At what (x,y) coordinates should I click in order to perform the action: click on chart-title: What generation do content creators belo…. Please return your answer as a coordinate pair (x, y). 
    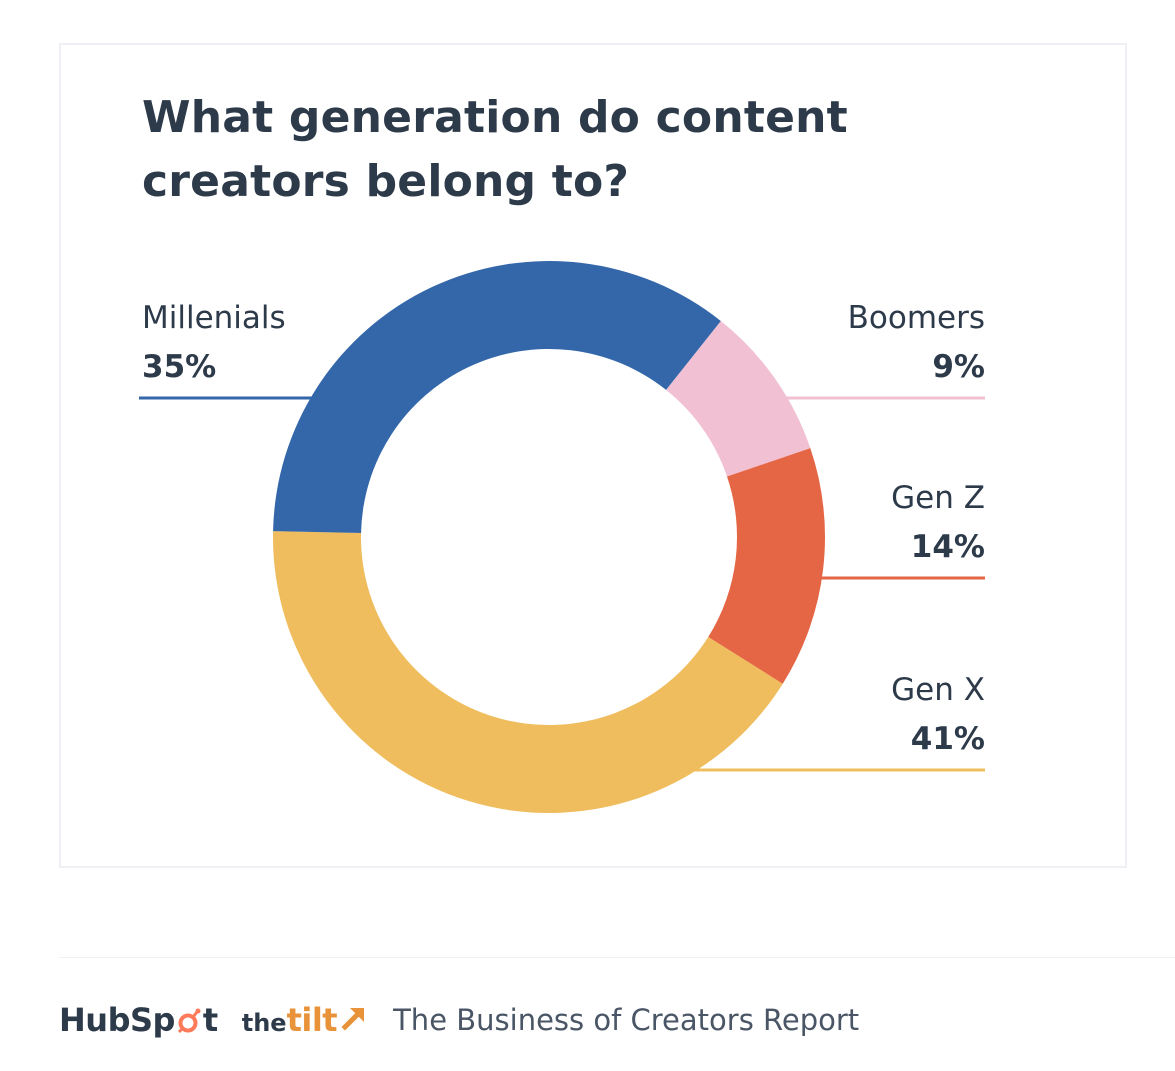
    Looking at the image, I should click on (495, 149).